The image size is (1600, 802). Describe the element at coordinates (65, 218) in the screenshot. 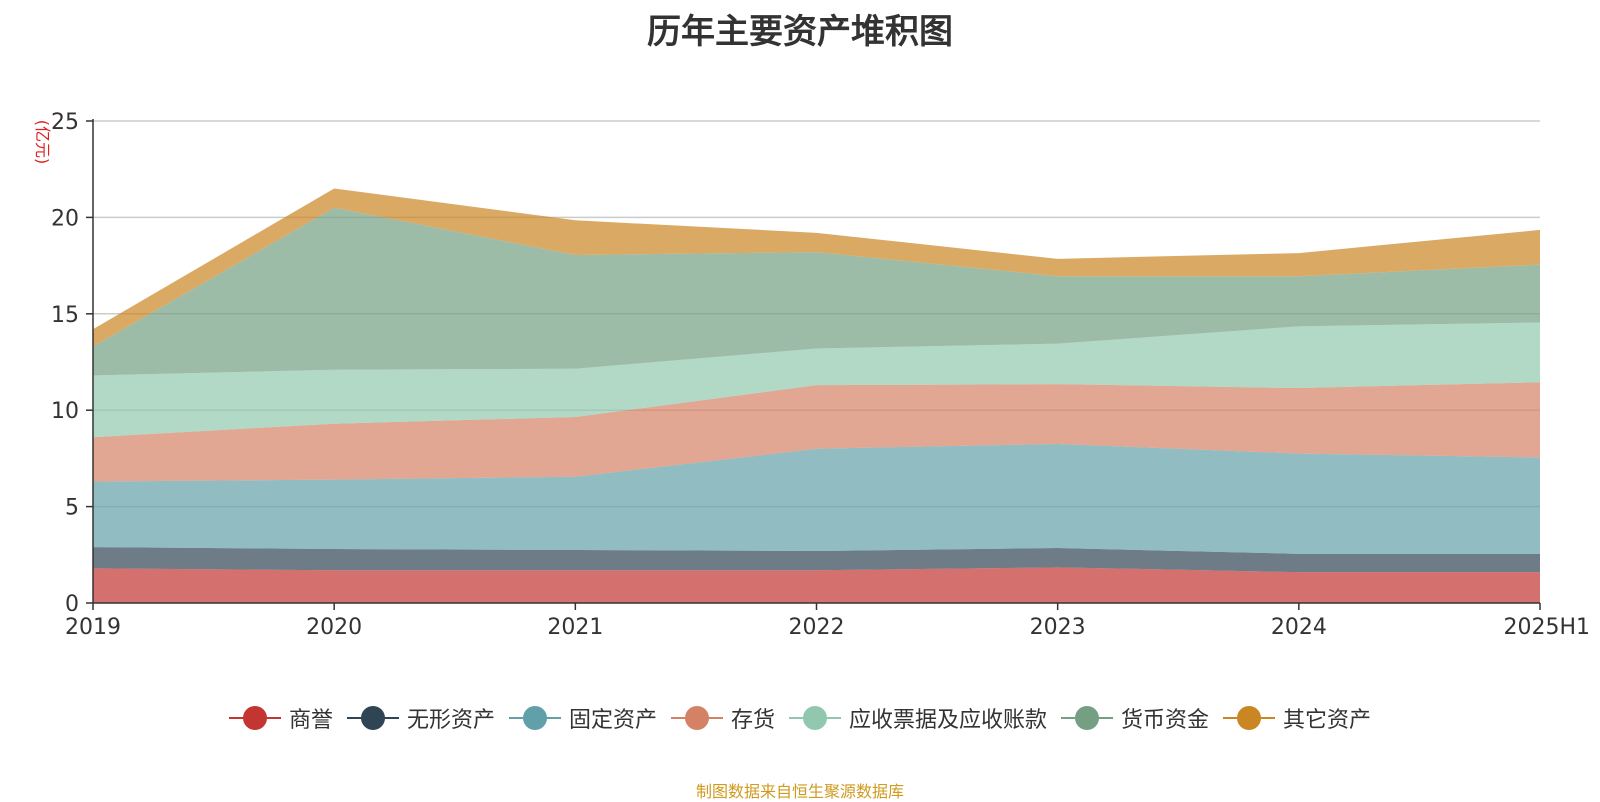

I see `y-tick-label: 20` at that location.